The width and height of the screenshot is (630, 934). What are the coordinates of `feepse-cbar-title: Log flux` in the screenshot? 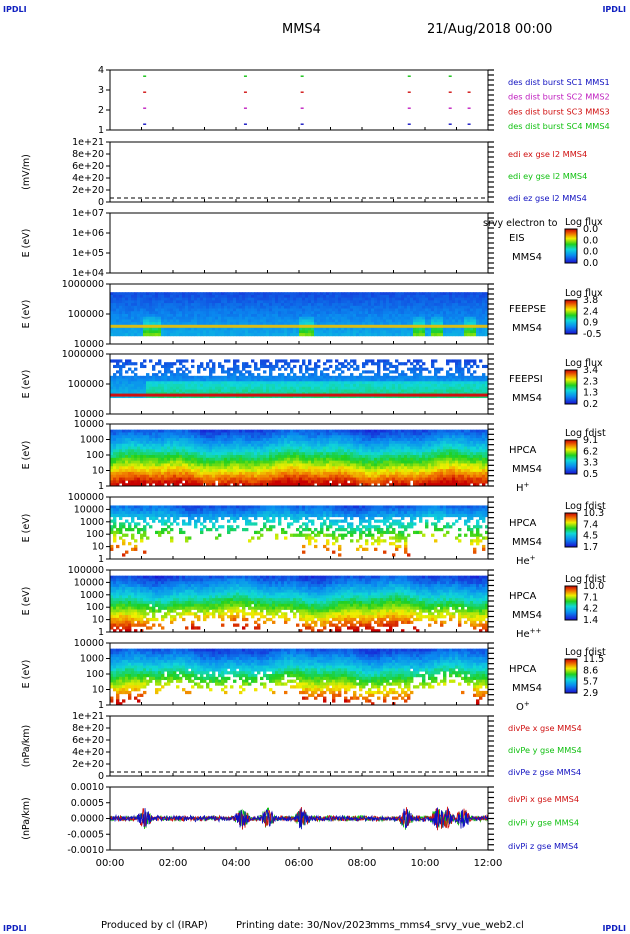 It's located at (584, 293).